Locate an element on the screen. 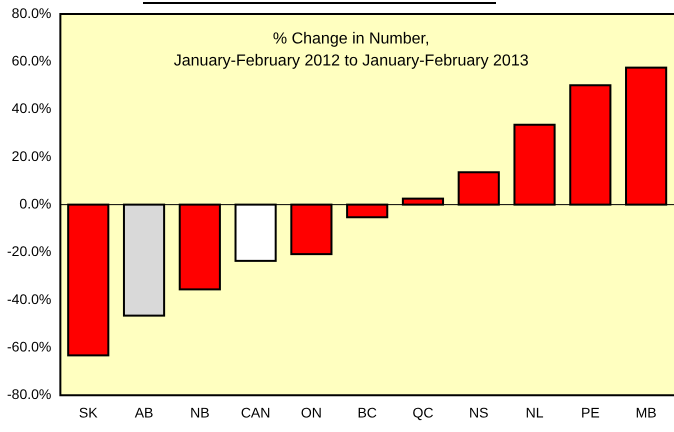 The image size is (674, 432). x-tick-label: QC is located at coordinates (423, 412).